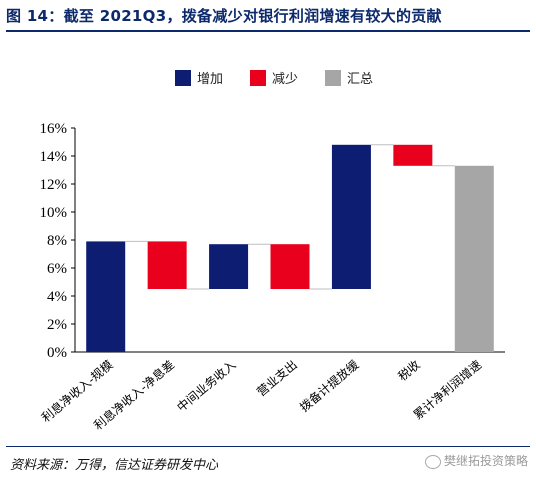  Describe the element at coordinates (57, 353) in the screenshot. I see `y-tick-label: 0%` at that location.